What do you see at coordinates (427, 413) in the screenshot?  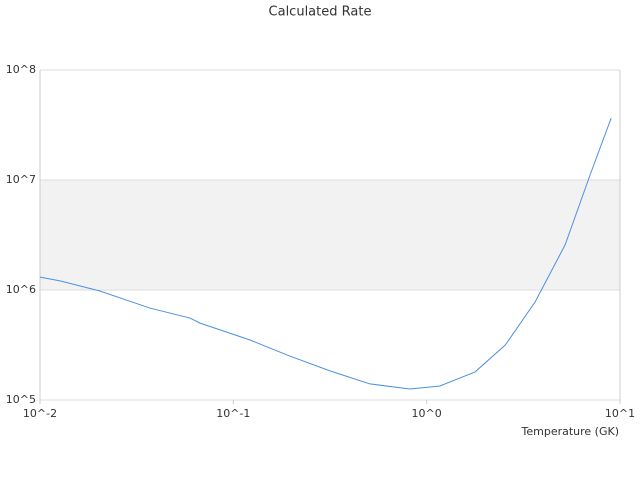 I see `x-tick-label: 10^0` at bounding box center [427, 413].